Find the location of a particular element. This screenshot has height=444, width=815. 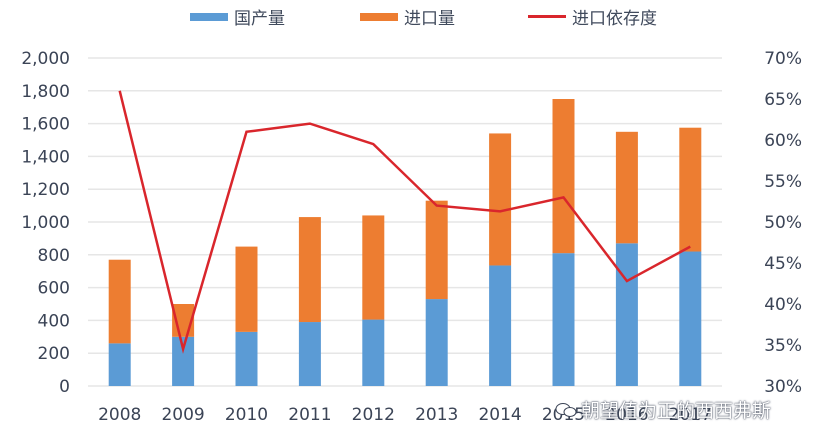

y-axis-tick-label: 1,000 is located at coordinates (45, 223).